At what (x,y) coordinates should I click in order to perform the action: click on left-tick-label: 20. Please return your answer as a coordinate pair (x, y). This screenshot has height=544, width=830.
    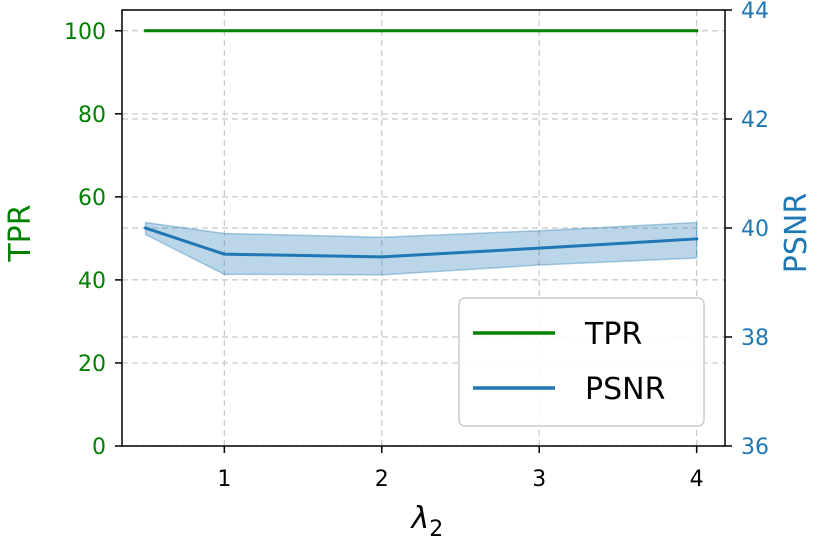
    Looking at the image, I should click on (92, 364).